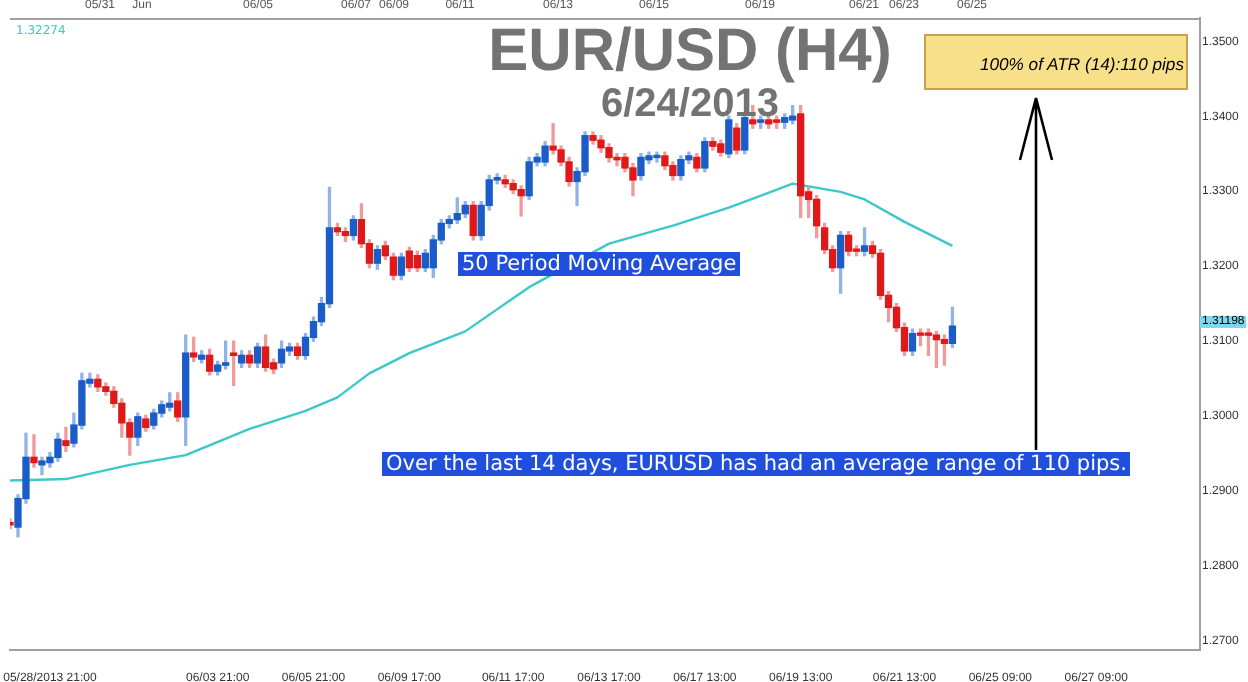 Image resolution: width=1248 pixels, height=682 pixels. I want to click on annotation: 50 Period Moving Average, so click(599, 264).